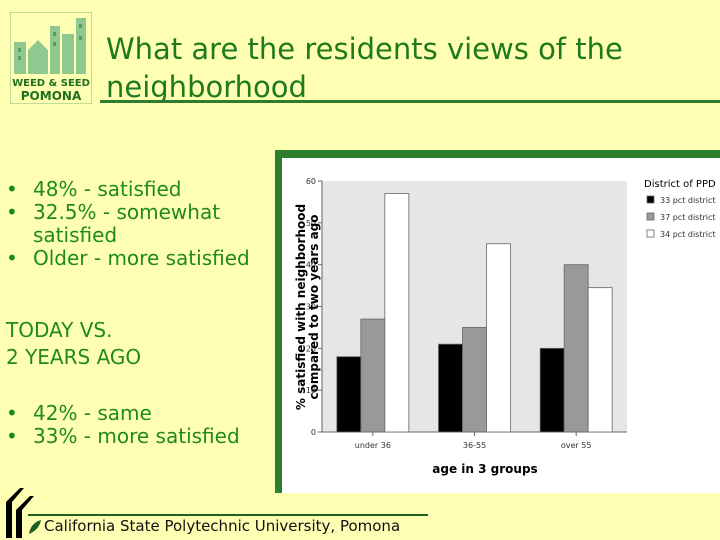 This screenshot has width=720, height=540. What do you see at coordinates (51, 96) in the screenshot?
I see `svg-text: POMONA` at bounding box center [51, 96].